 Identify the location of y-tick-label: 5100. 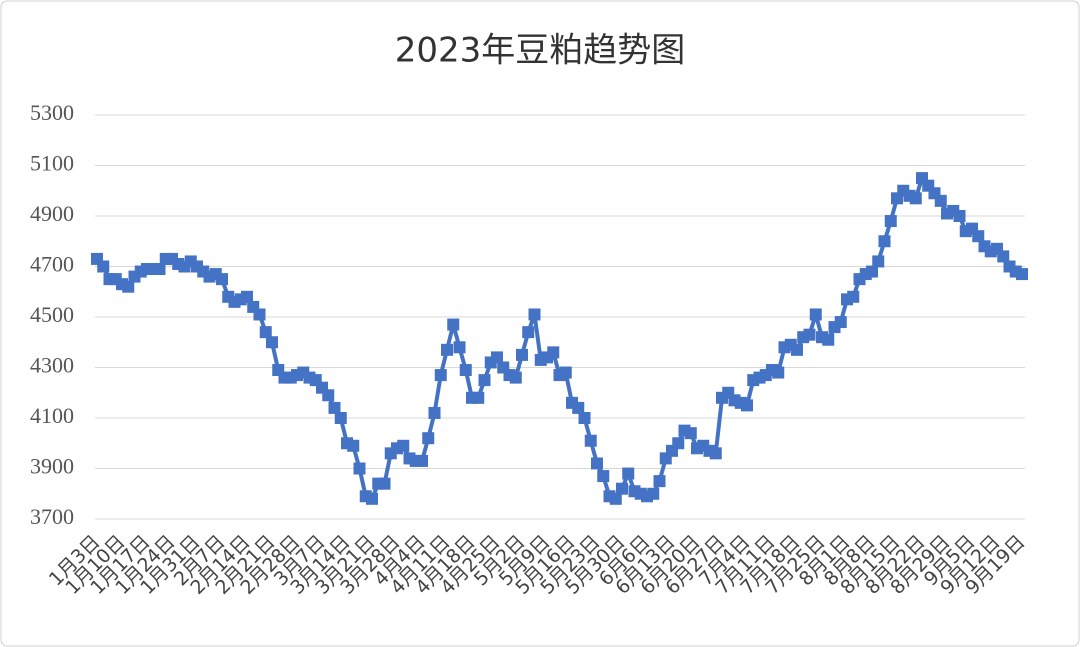
(52, 163).